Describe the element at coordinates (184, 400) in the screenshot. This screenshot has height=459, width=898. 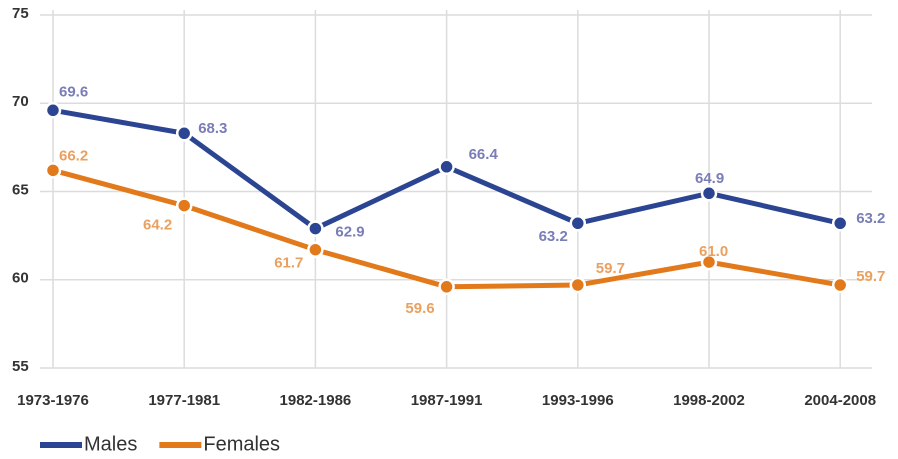
I see `x-tick-label: 1977-1981` at that location.